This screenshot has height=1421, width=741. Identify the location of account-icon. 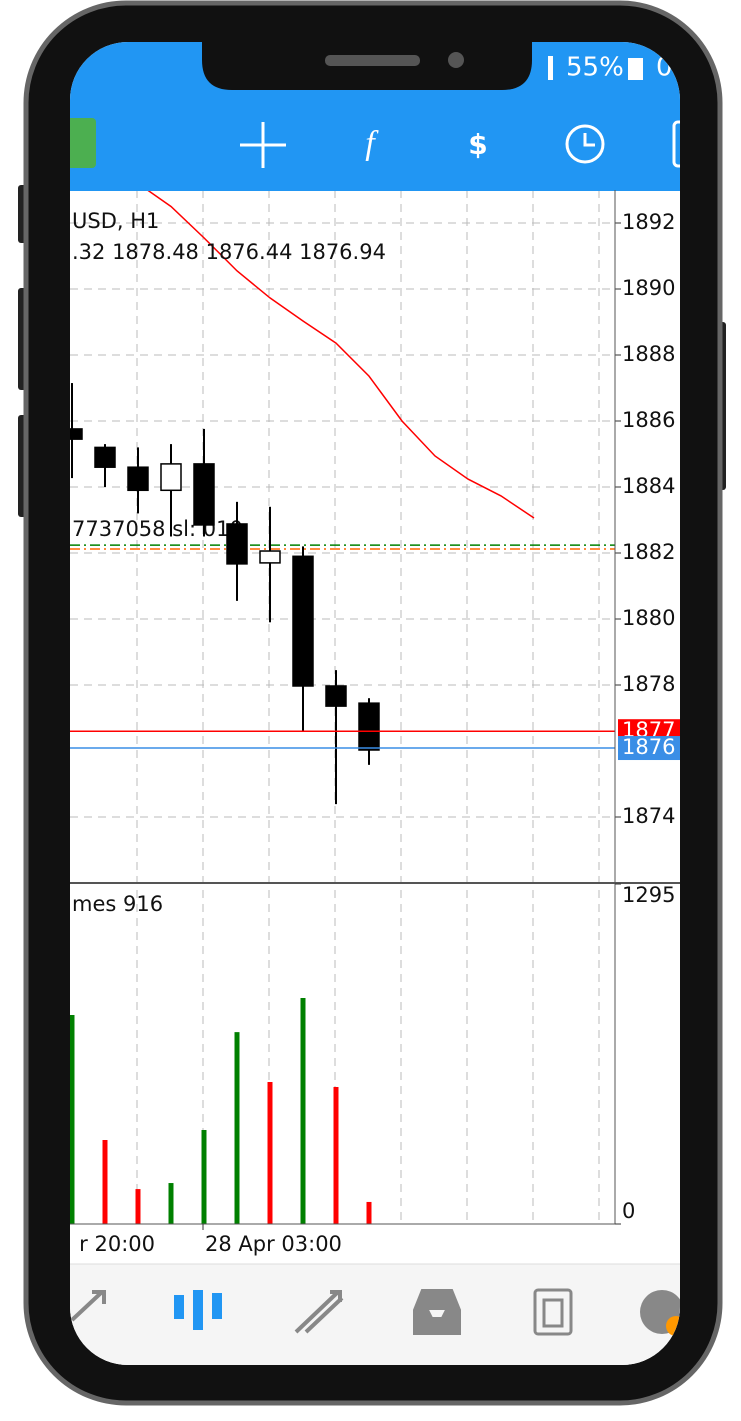
(80, 143).